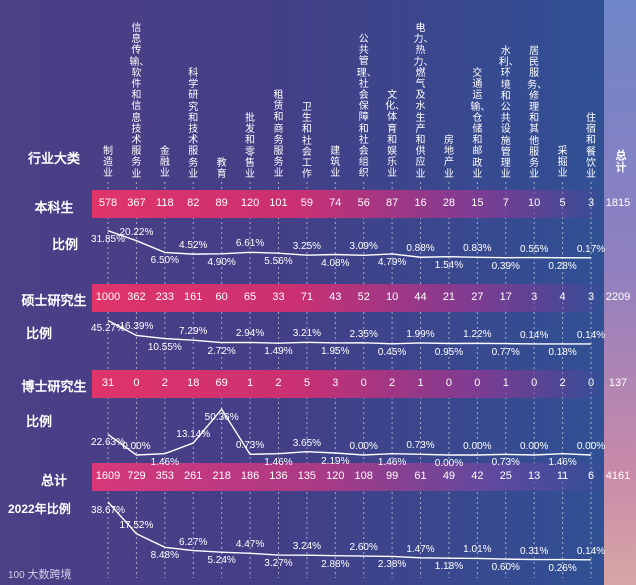 This screenshot has width=636, height=585. What do you see at coordinates (278, 297) in the screenshot?
I see `cell-master-count: 33` at bounding box center [278, 297].